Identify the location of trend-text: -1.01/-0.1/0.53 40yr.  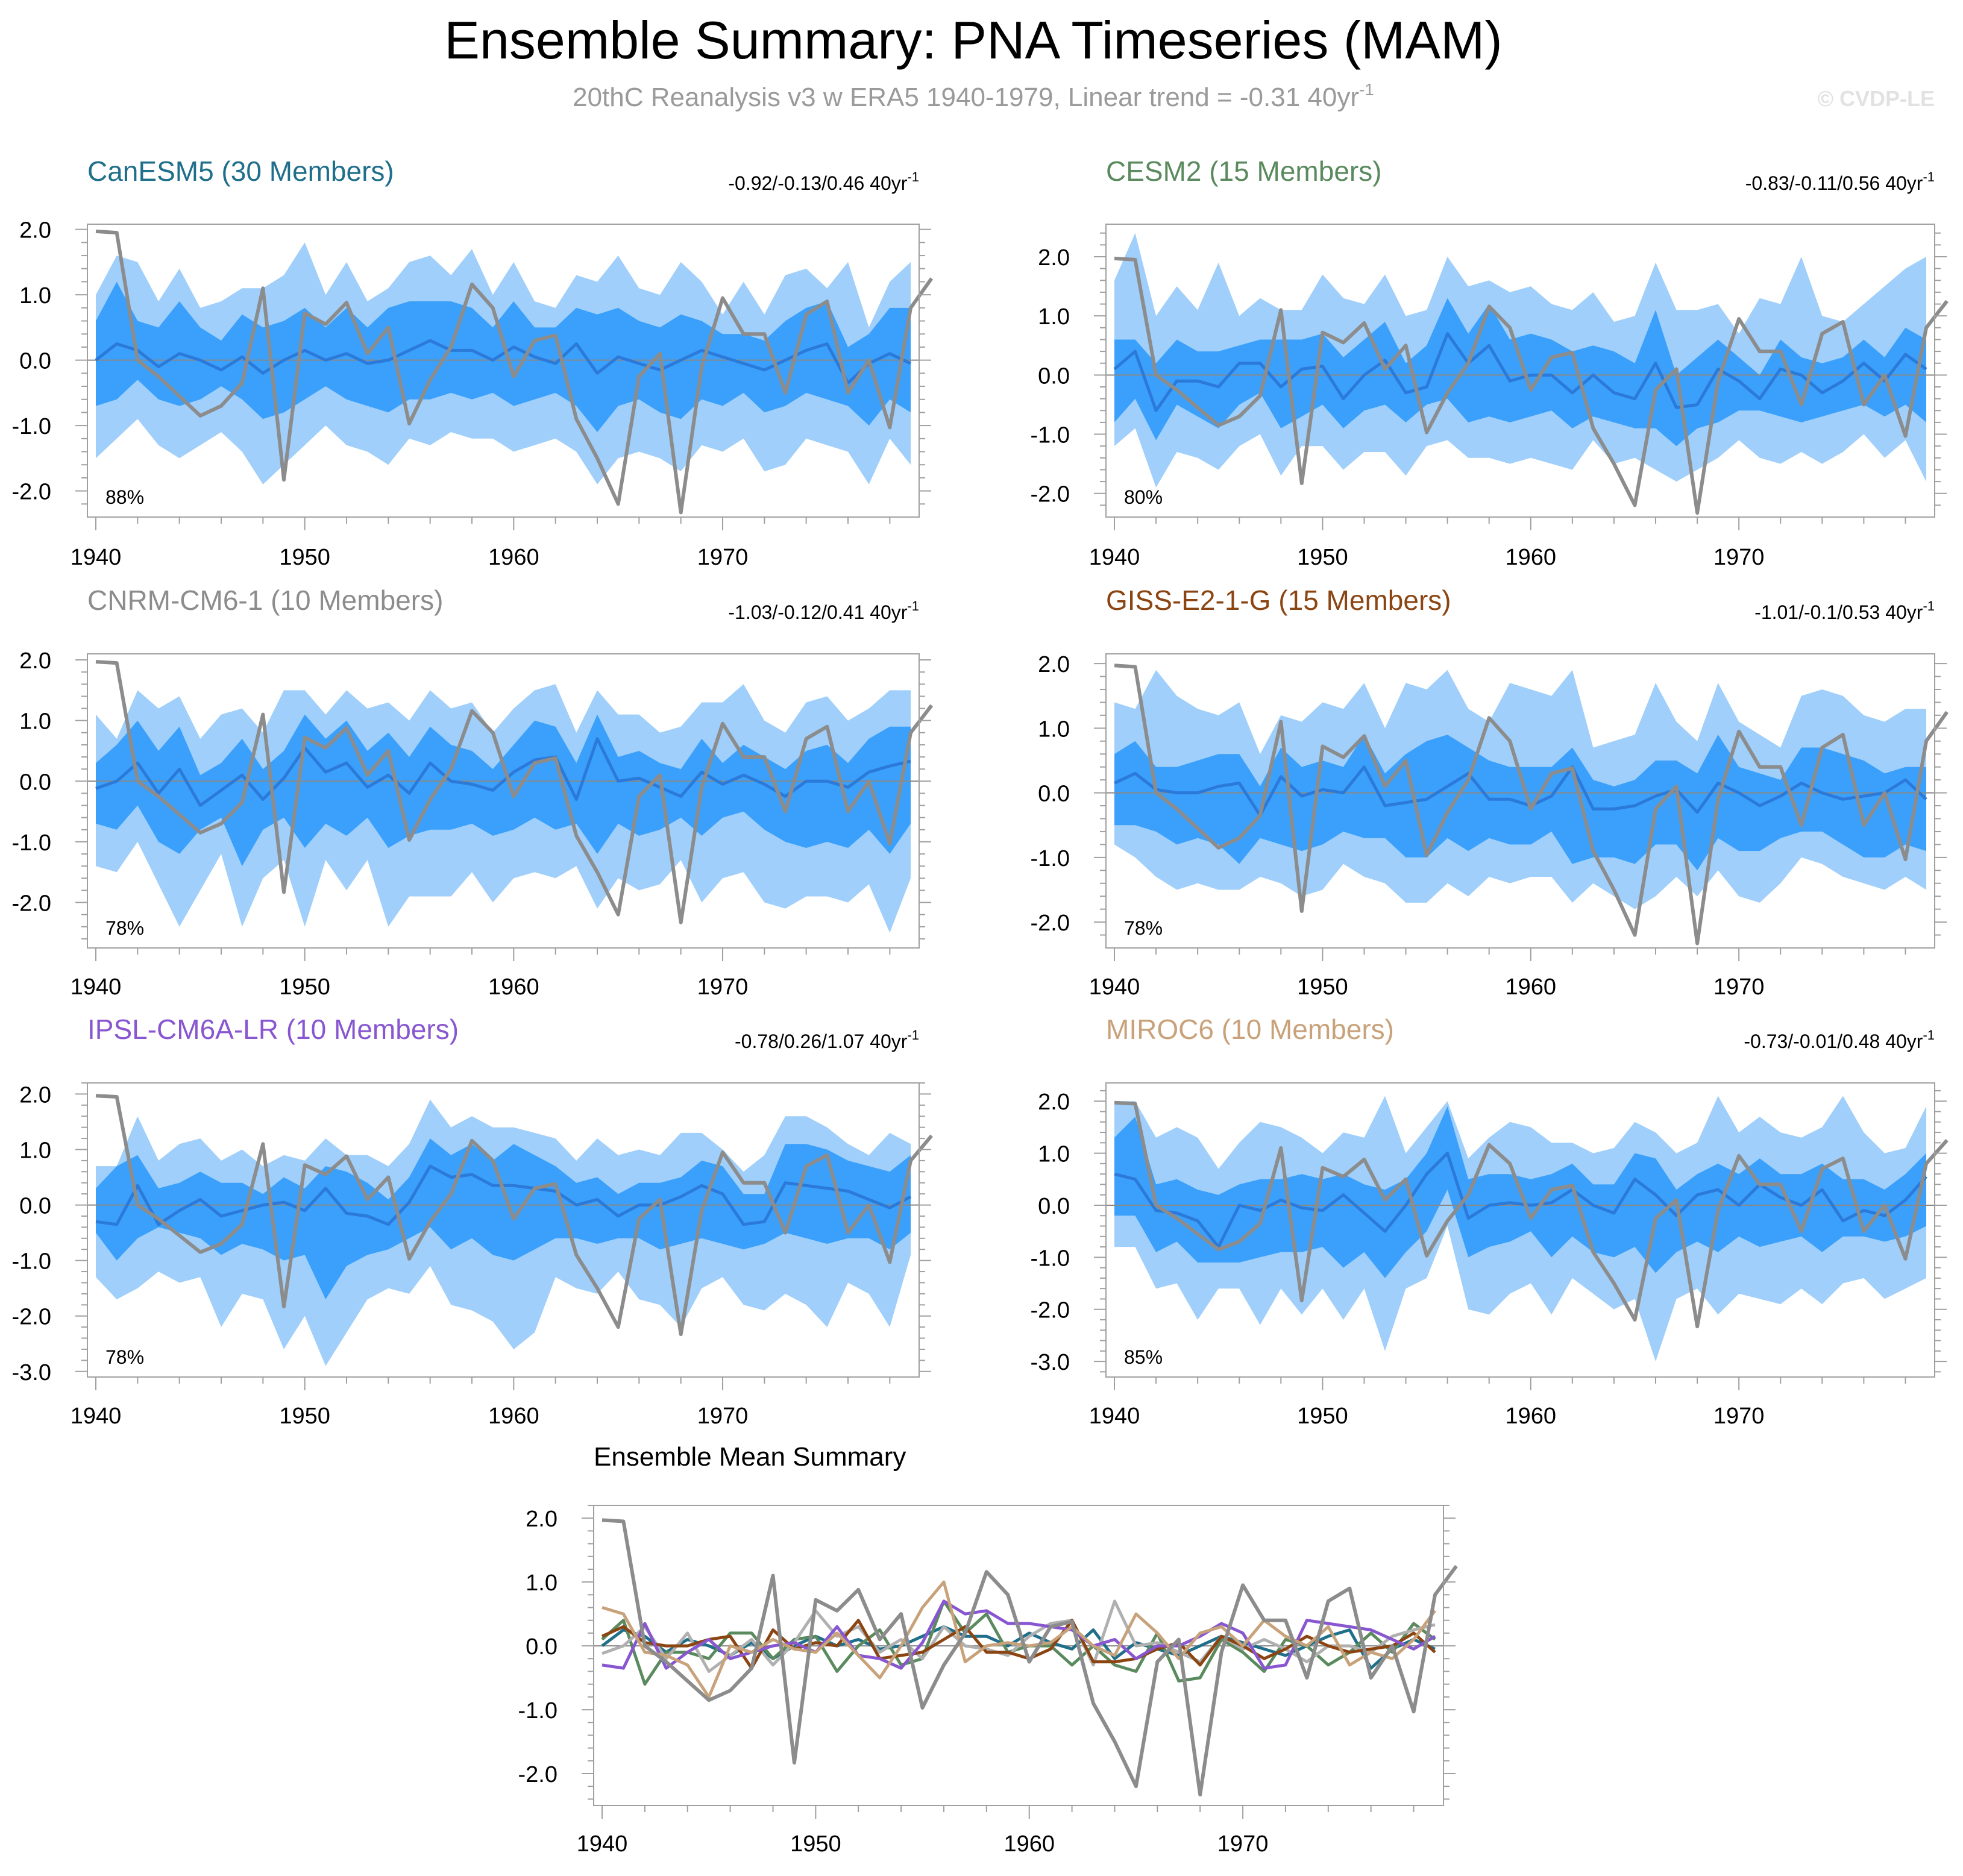
(1838, 612).